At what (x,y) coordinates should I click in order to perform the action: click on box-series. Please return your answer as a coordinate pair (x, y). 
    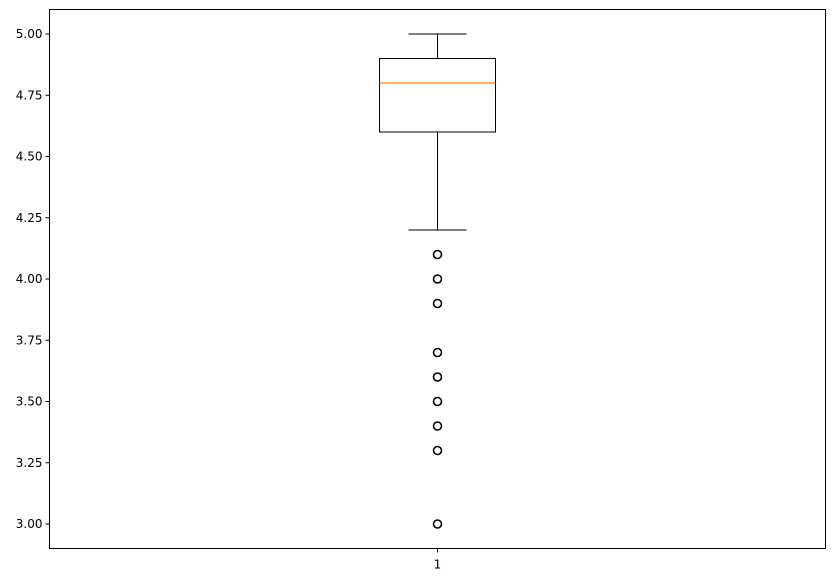
    Looking at the image, I should click on (437, 132).